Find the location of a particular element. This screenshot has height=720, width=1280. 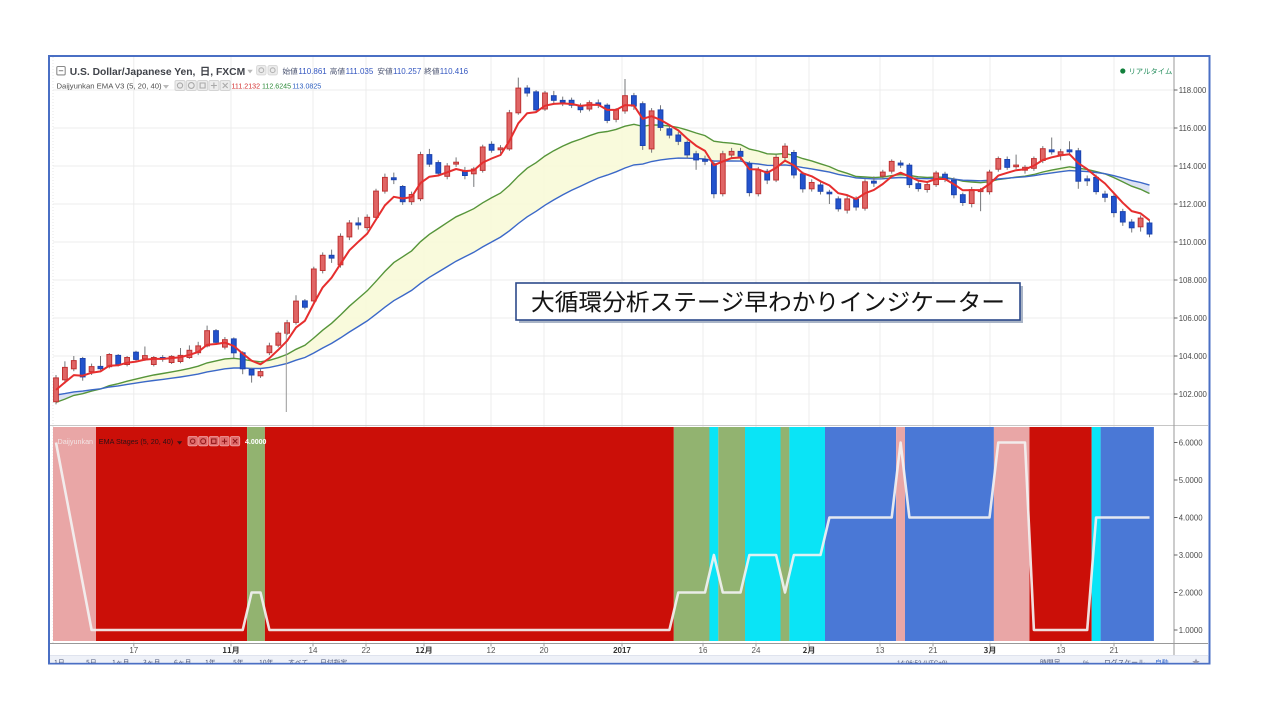

svg-text: 114.000 is located at coordinates (1193, 166).